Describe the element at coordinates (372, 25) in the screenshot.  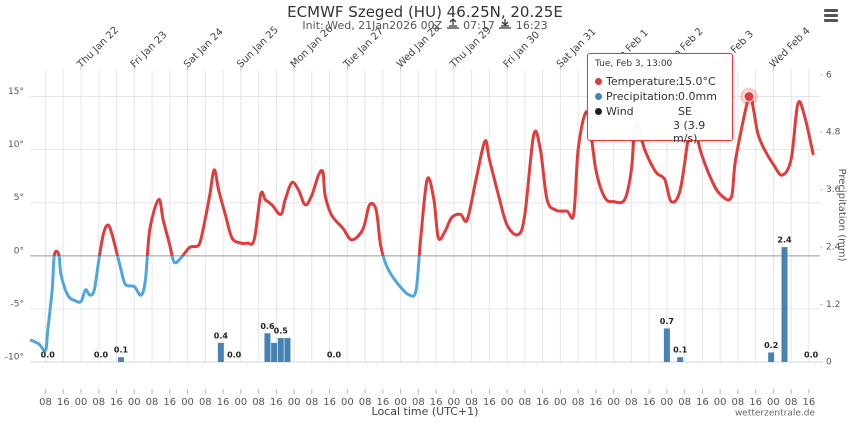
I see `init-text: Init: Wed, 21Jan2026 00Z` at that location.